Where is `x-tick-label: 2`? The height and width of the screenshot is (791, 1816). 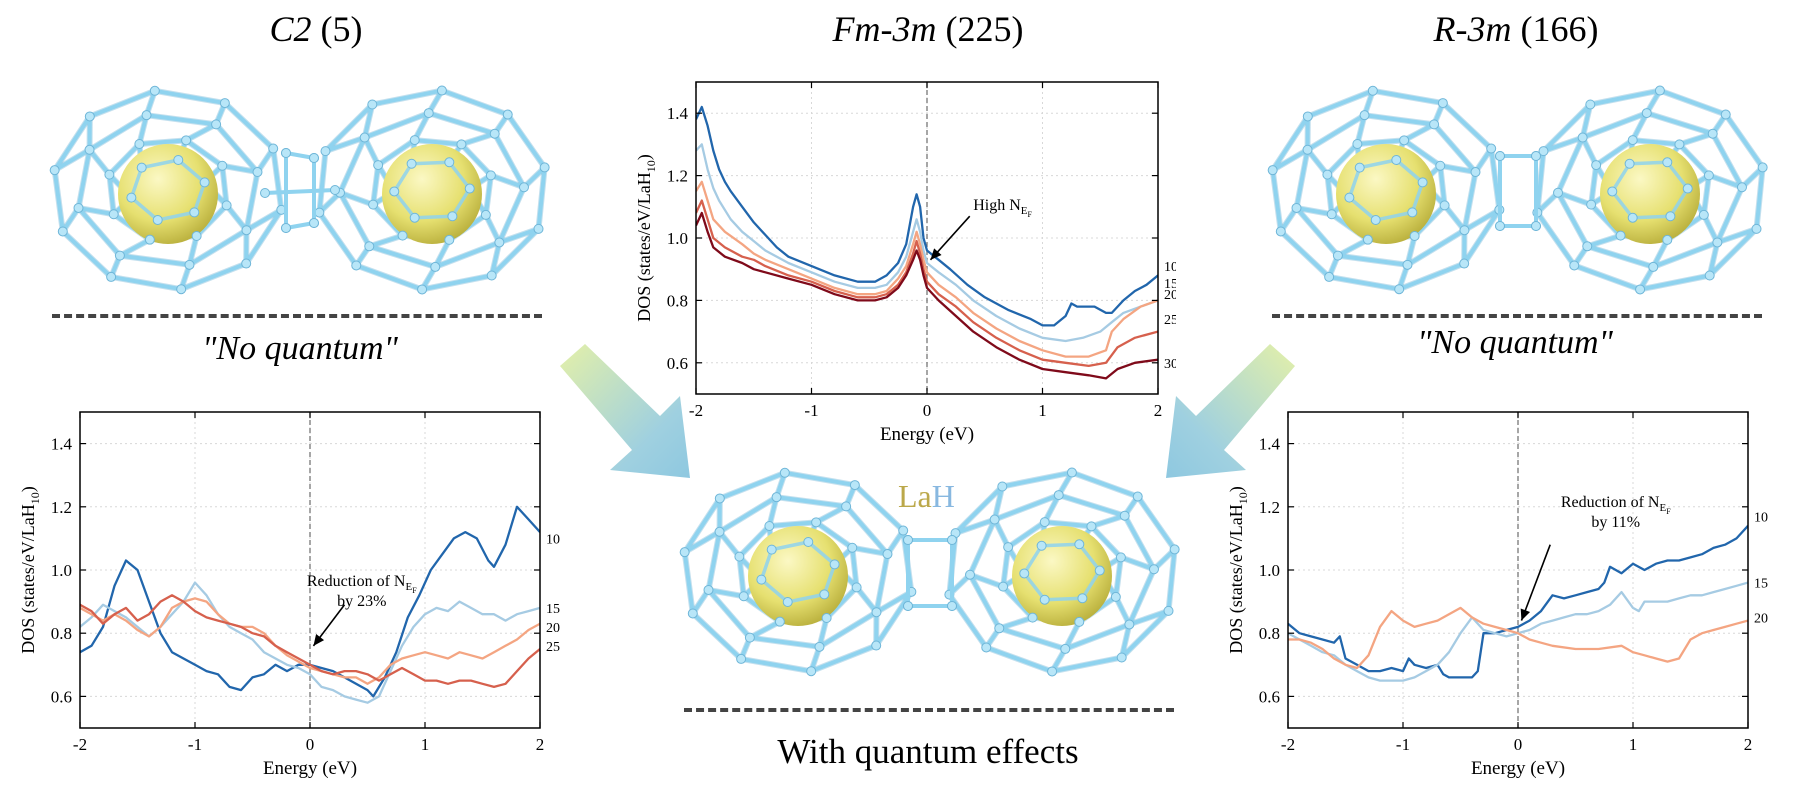
x-tick-label: 2 is located at coordinates (1158, 410).